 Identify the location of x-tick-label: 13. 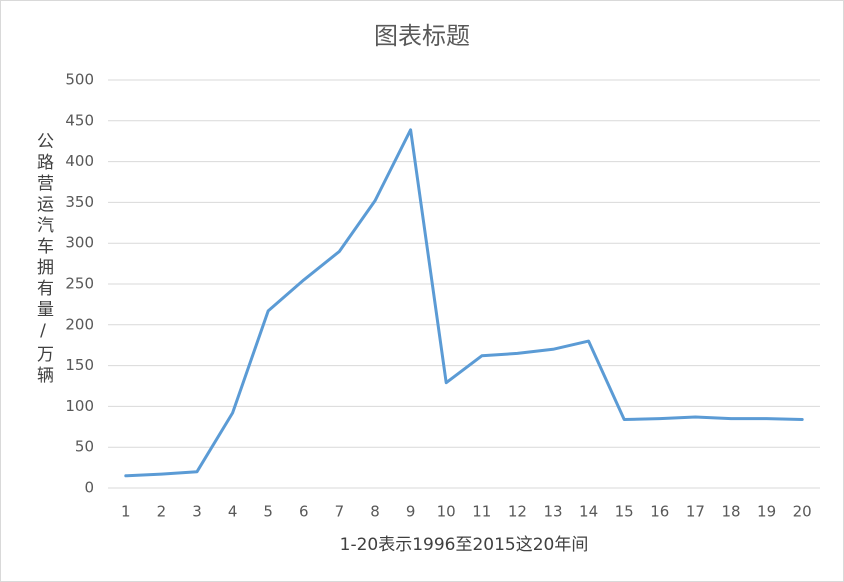
(552, 512).